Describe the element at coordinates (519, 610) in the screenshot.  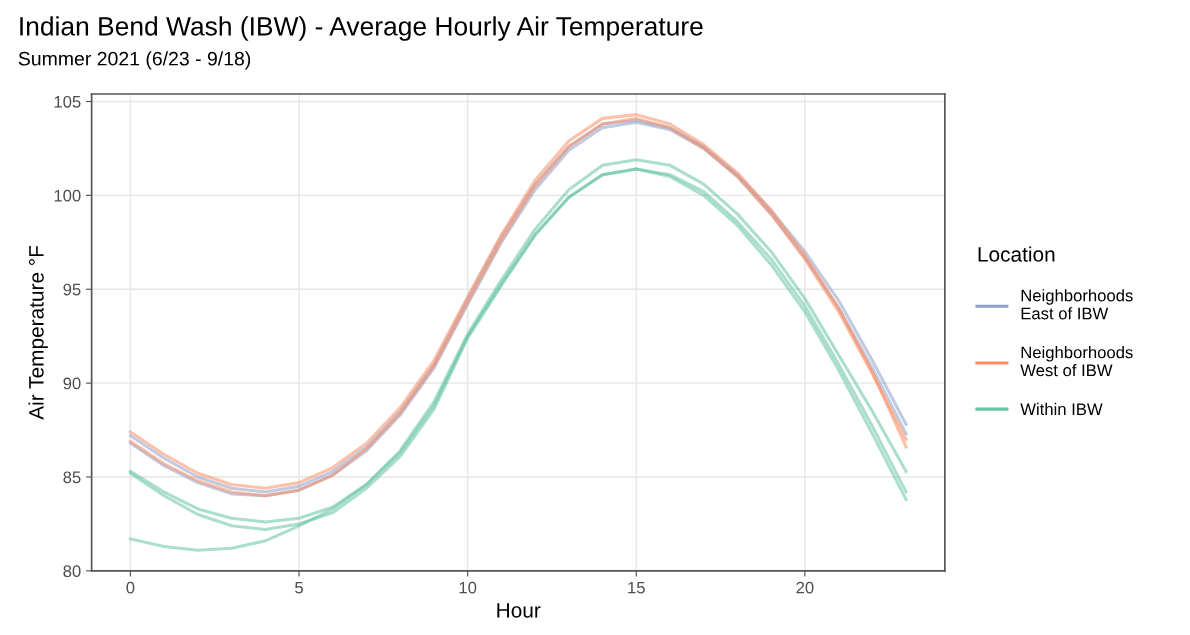
I see `x-axis-title: Hour` at that location.